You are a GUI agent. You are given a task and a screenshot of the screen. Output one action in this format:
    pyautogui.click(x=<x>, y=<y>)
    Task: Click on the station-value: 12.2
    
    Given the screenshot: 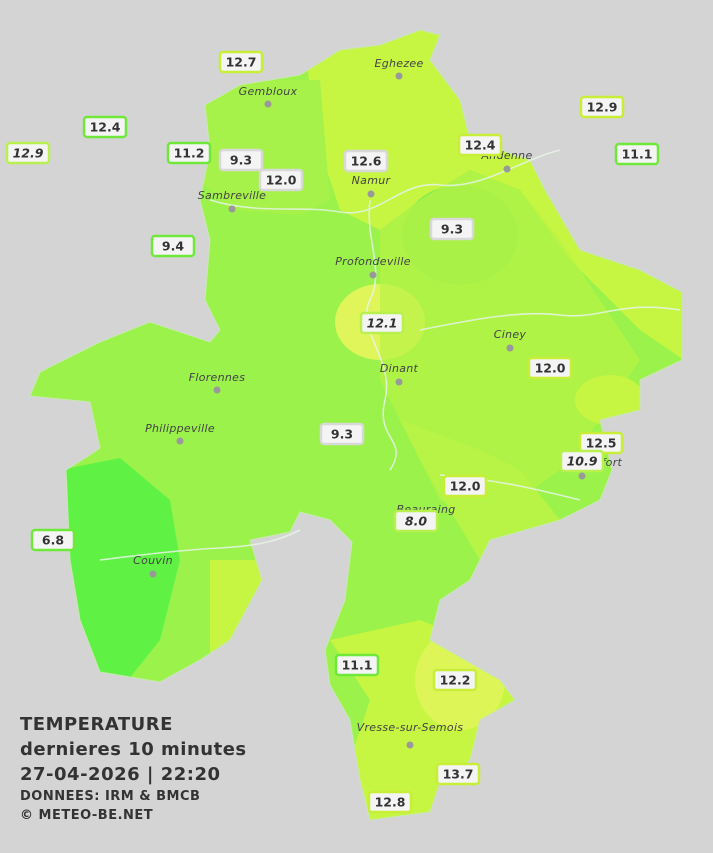 What is the action you would take?
    pyautogui.click(x=455, y=680)
    